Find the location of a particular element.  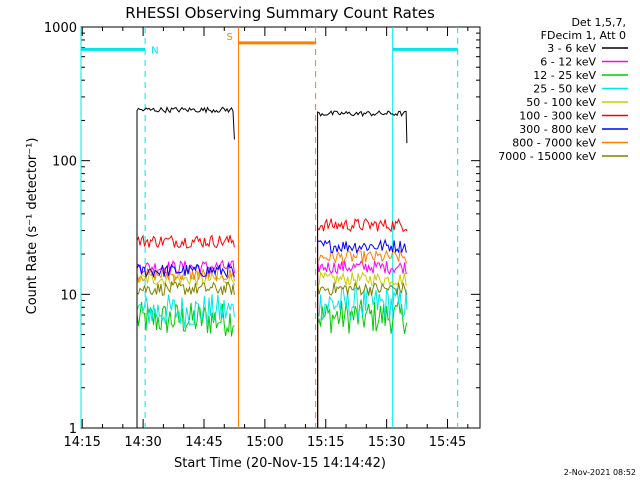

legend-label: 6 - 12 keV is located at coordinates (568, 62).